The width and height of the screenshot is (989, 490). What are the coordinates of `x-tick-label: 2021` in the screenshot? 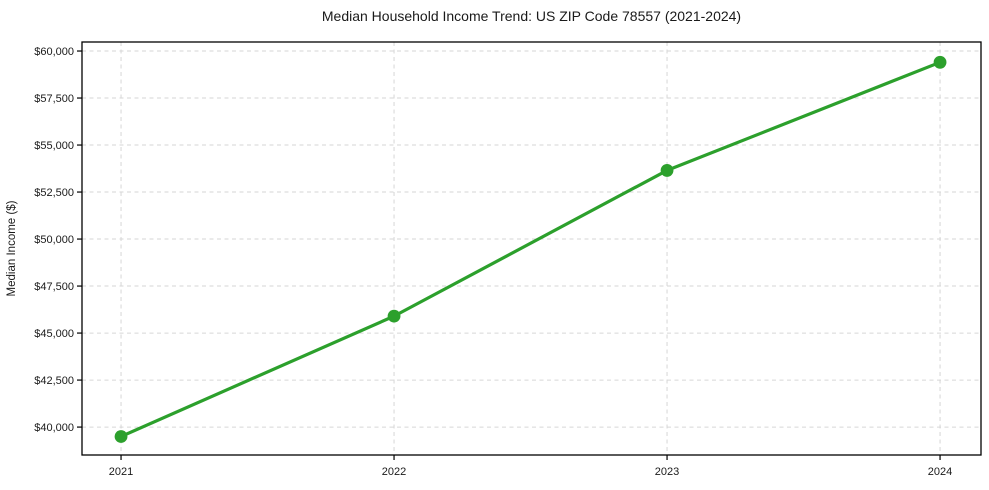 It's located at (121, 472).